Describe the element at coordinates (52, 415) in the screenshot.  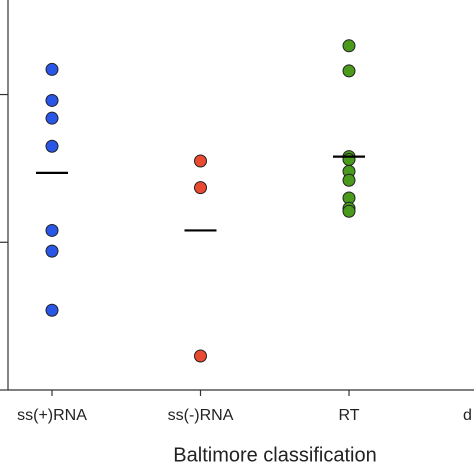
I see `x-tick-label: ss(+)RNA` at that location.